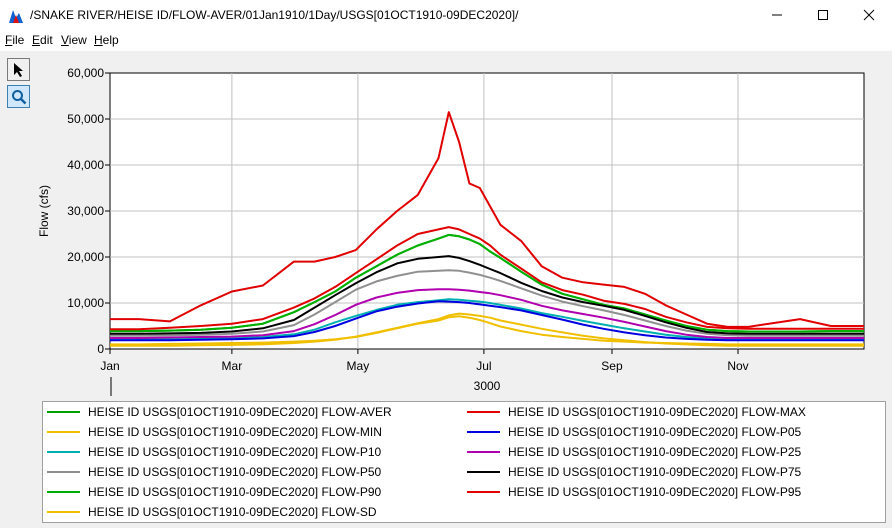  Describe the element at coordinates (110, 40) in the screenshot. I see `menu-help-label: elp` at that location.